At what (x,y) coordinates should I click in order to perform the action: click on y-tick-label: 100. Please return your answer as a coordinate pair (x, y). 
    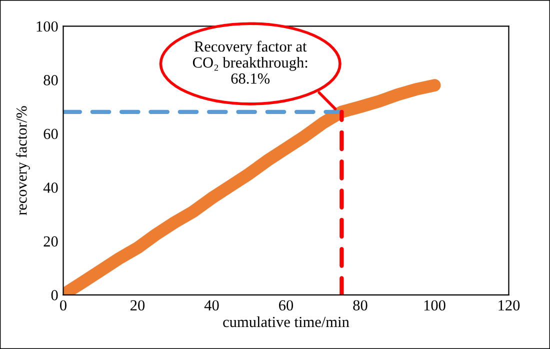
    Looking at the image, I should click on (47, 26).